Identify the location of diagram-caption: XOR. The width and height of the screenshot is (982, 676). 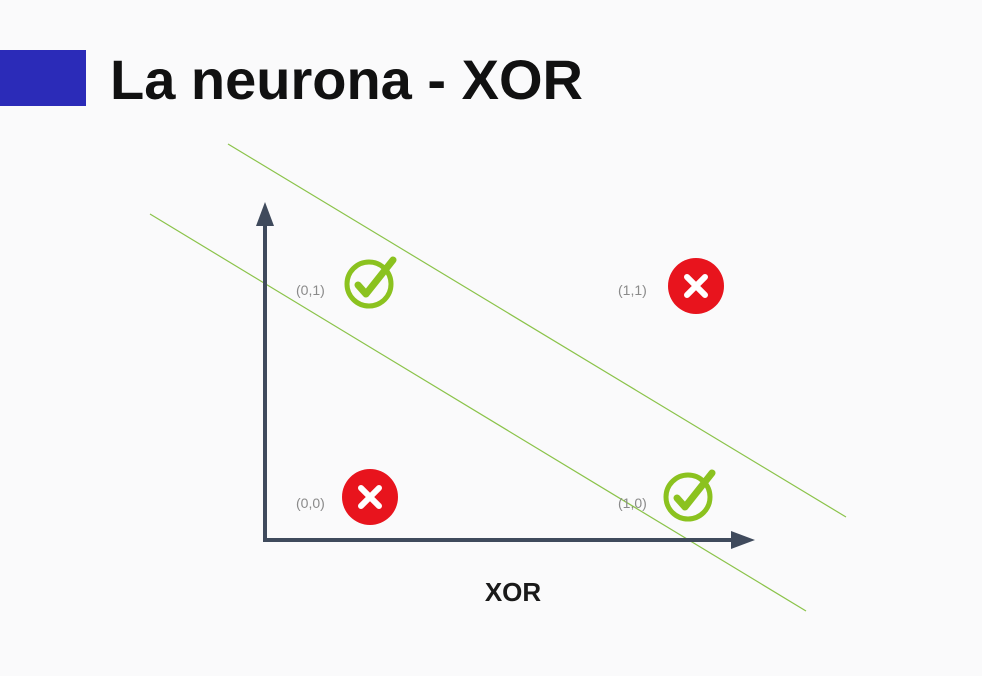
(513, 592).